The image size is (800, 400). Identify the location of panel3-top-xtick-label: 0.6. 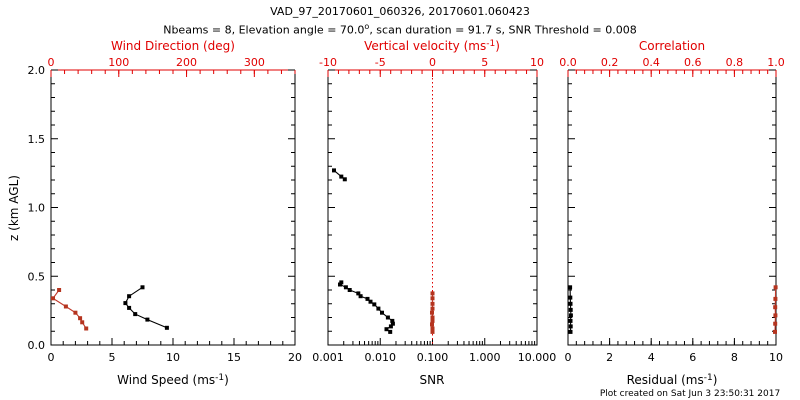
(693, 62).